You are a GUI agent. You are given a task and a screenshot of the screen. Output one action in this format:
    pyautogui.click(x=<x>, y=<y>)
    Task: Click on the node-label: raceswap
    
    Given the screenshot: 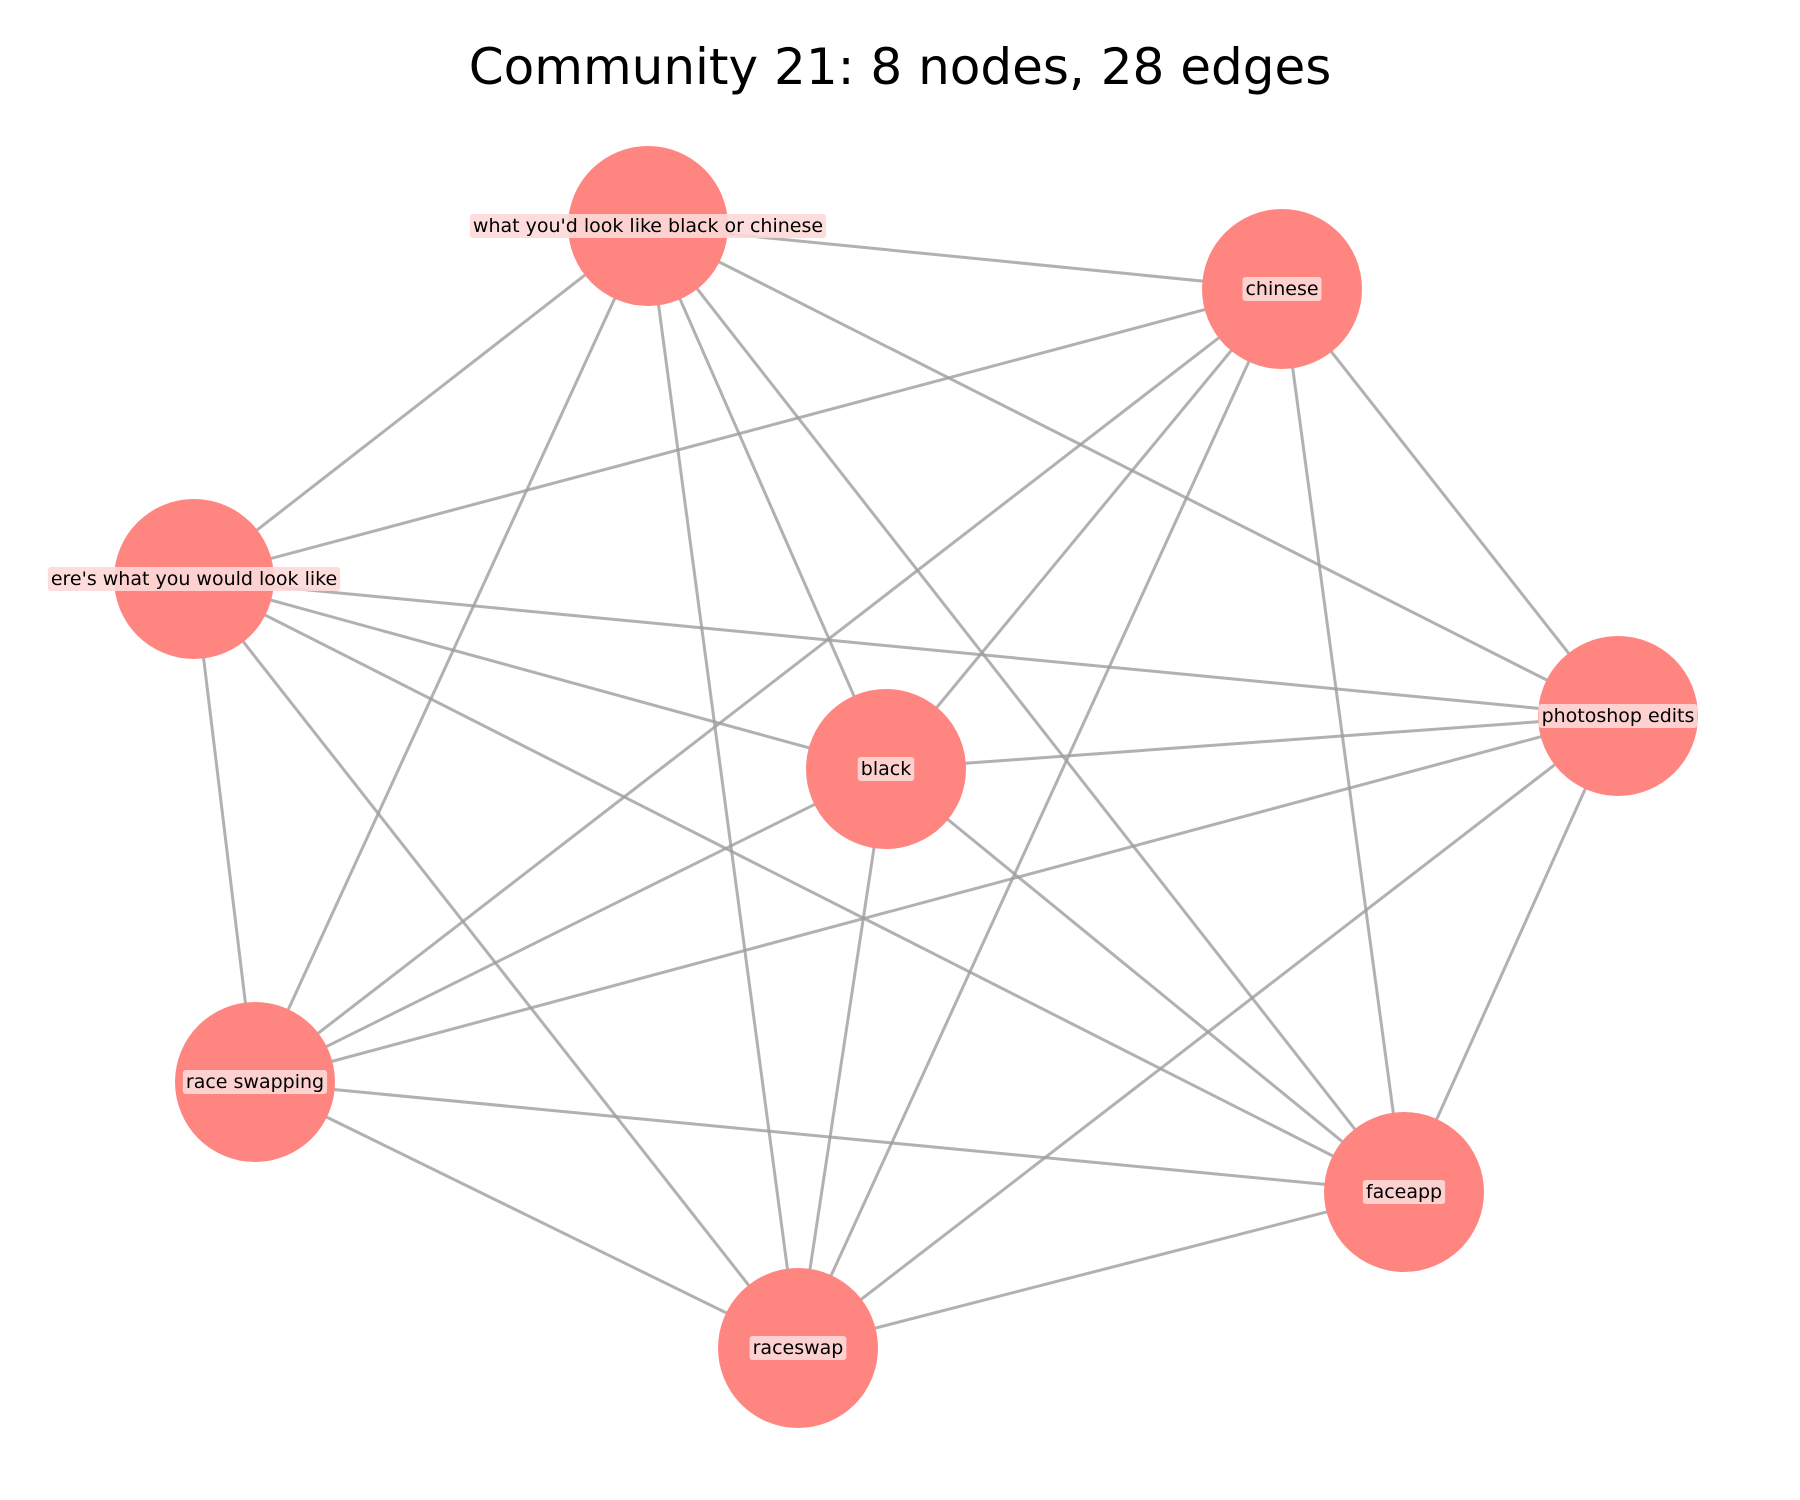 What is the action you would take?
    pyautogui.click(x=798, y=1348)
    